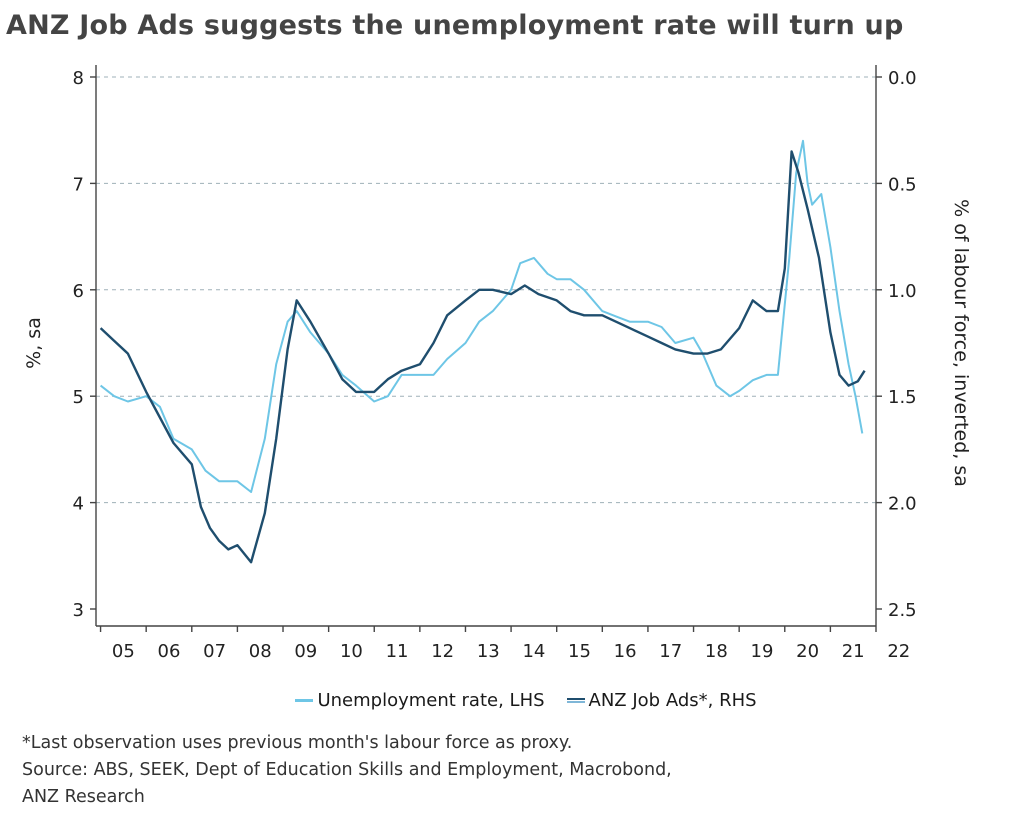  Describe the element at coordinates (902, 610) in the screenshot. I see `y-right-tick-label: 2.5` at that location.